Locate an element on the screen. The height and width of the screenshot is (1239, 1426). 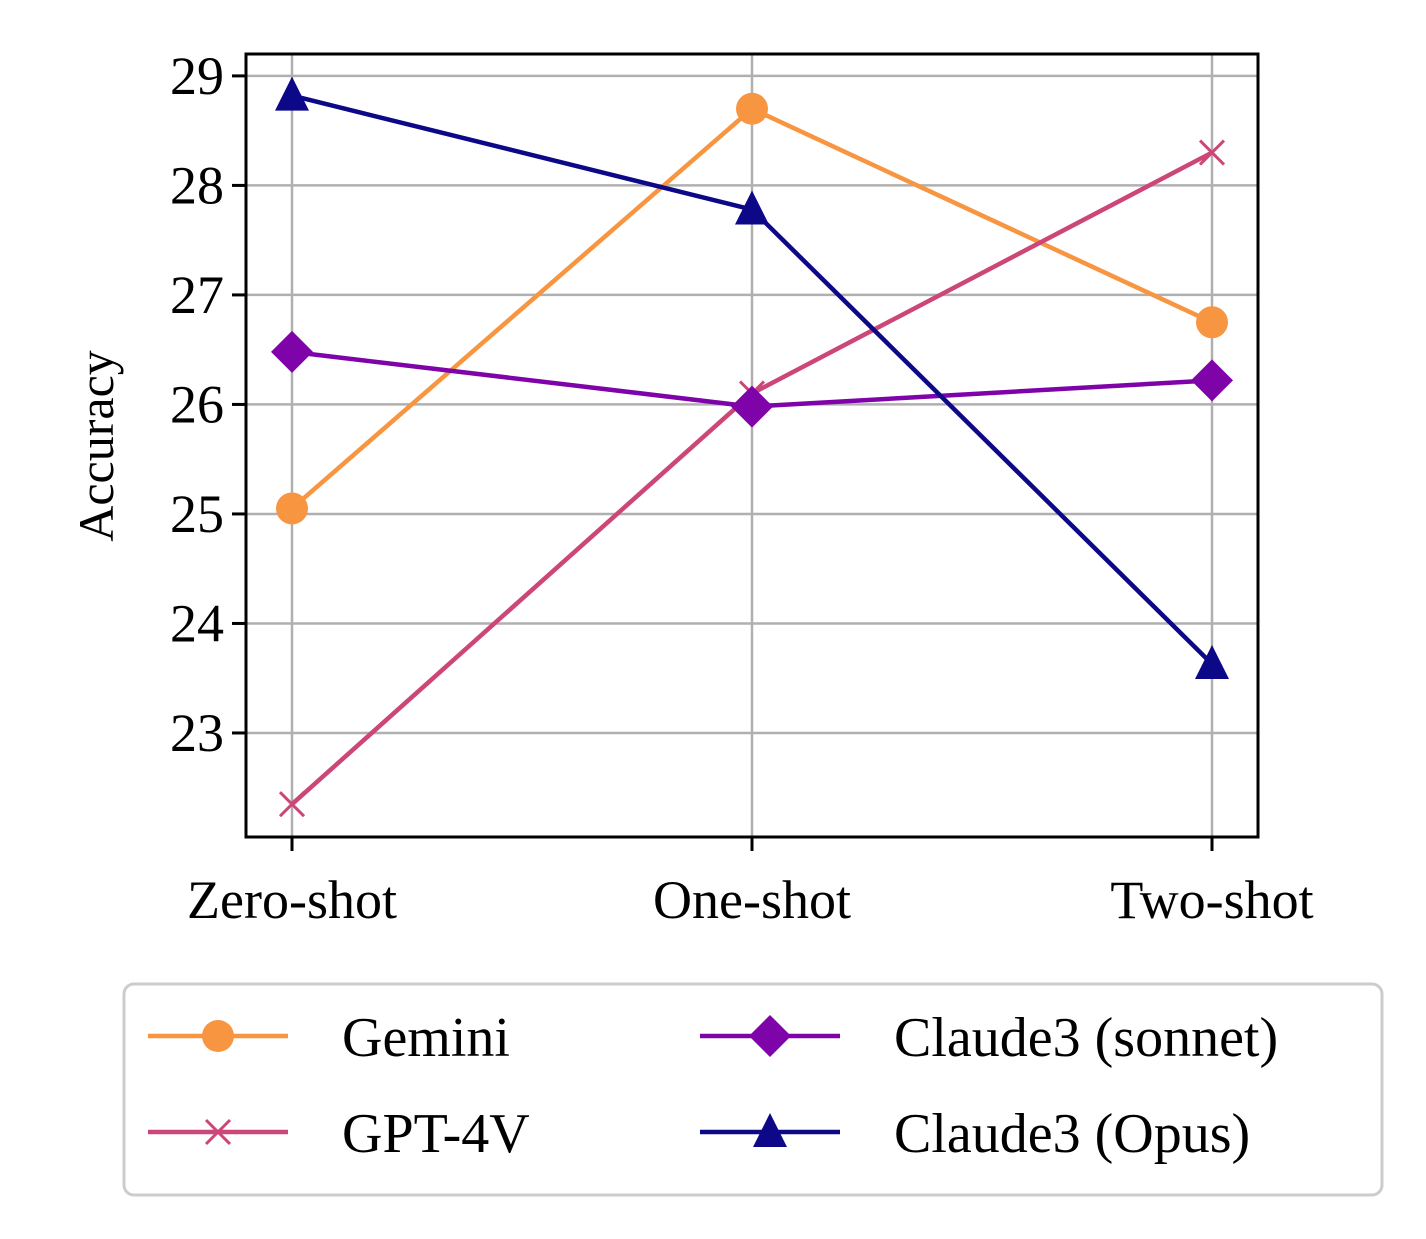
legend-marker-stroke is located at coordinates (218, 1132).